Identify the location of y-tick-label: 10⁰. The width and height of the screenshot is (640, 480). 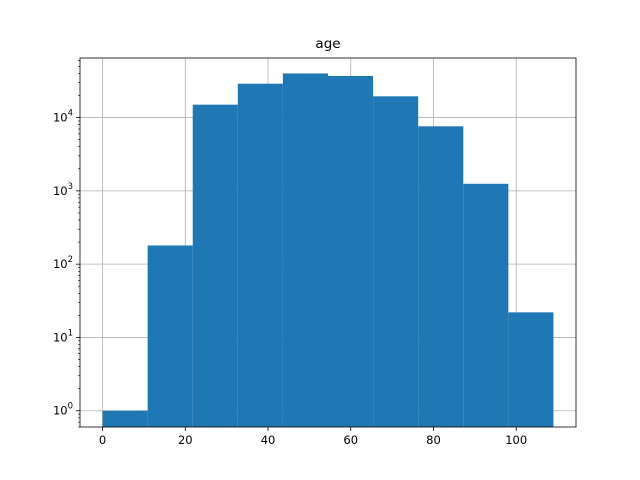
(63, 410).